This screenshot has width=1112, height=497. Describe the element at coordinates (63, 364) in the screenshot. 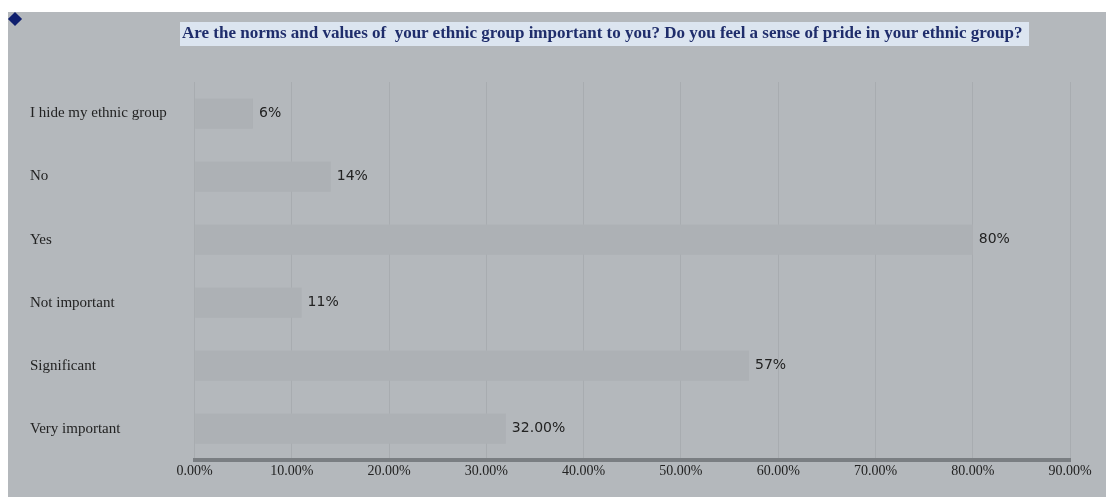

I see `y-tick-label: Significant` at that location.